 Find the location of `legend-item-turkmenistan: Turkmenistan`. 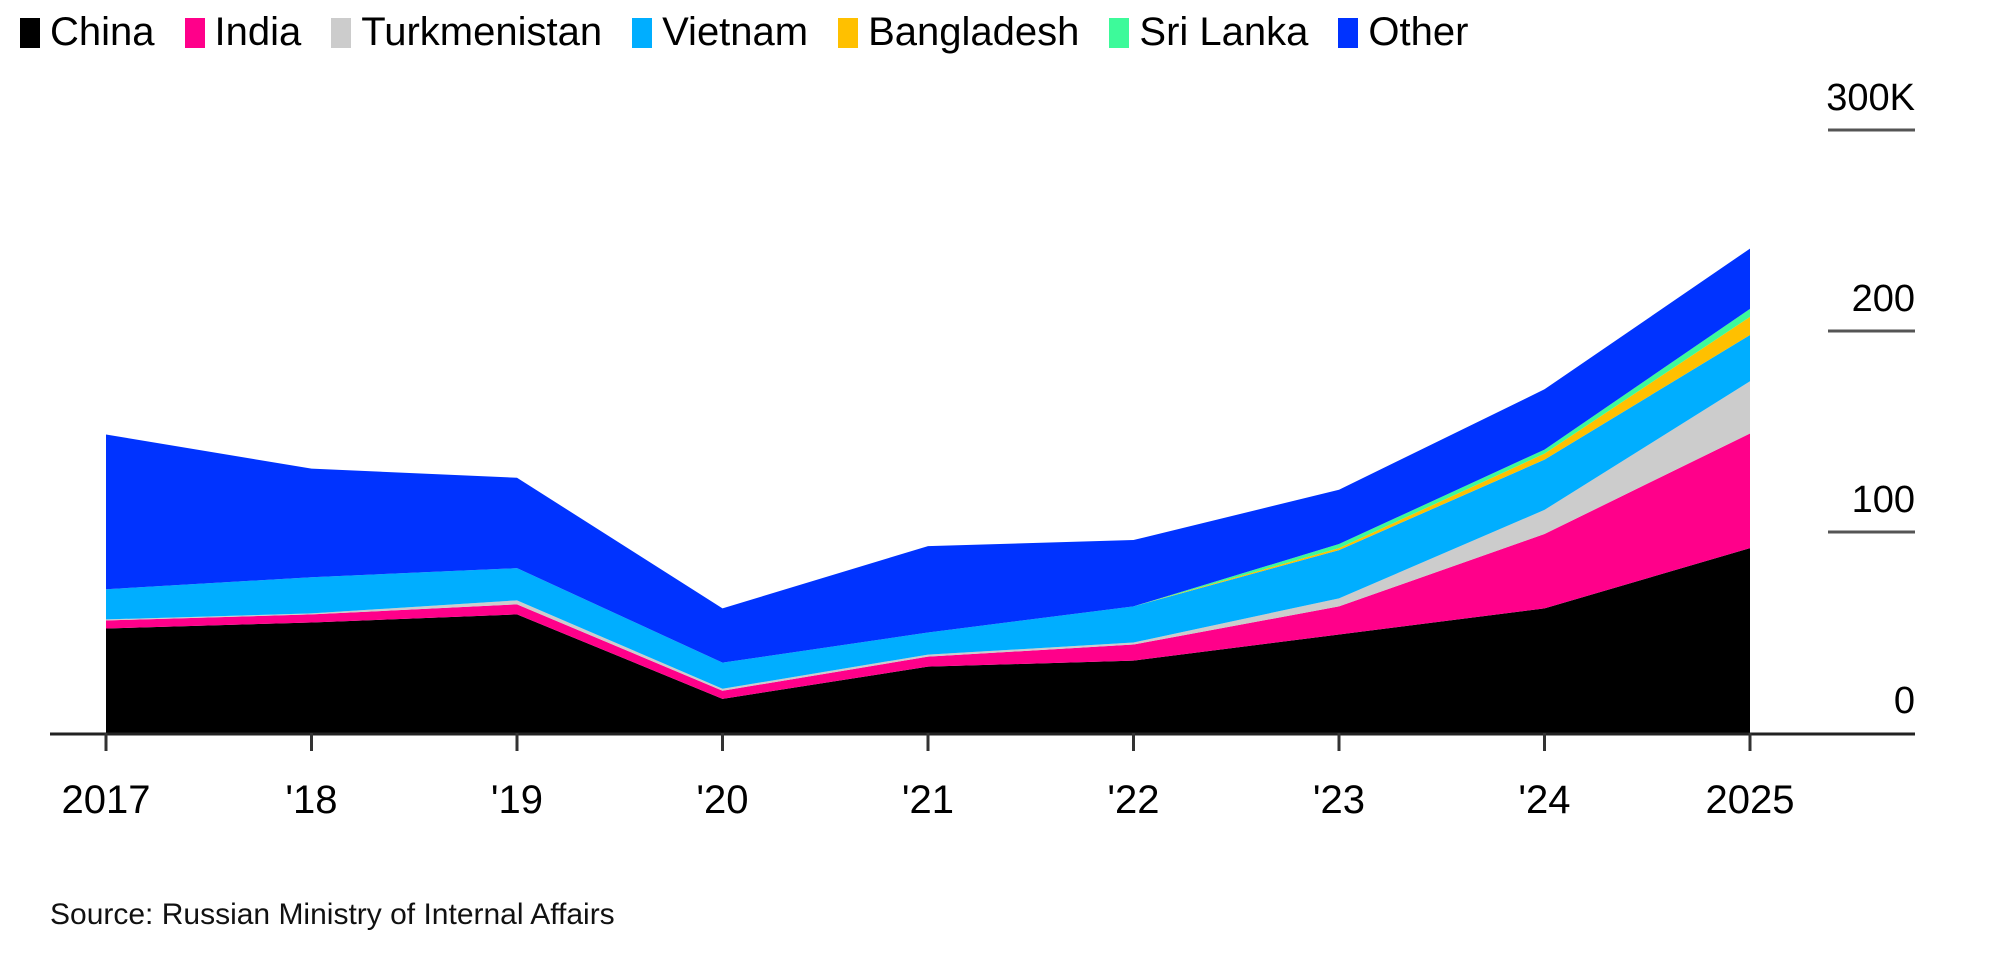

legend-item-turkmenistan: Turkmenistan is located at coordinates (466, 32).